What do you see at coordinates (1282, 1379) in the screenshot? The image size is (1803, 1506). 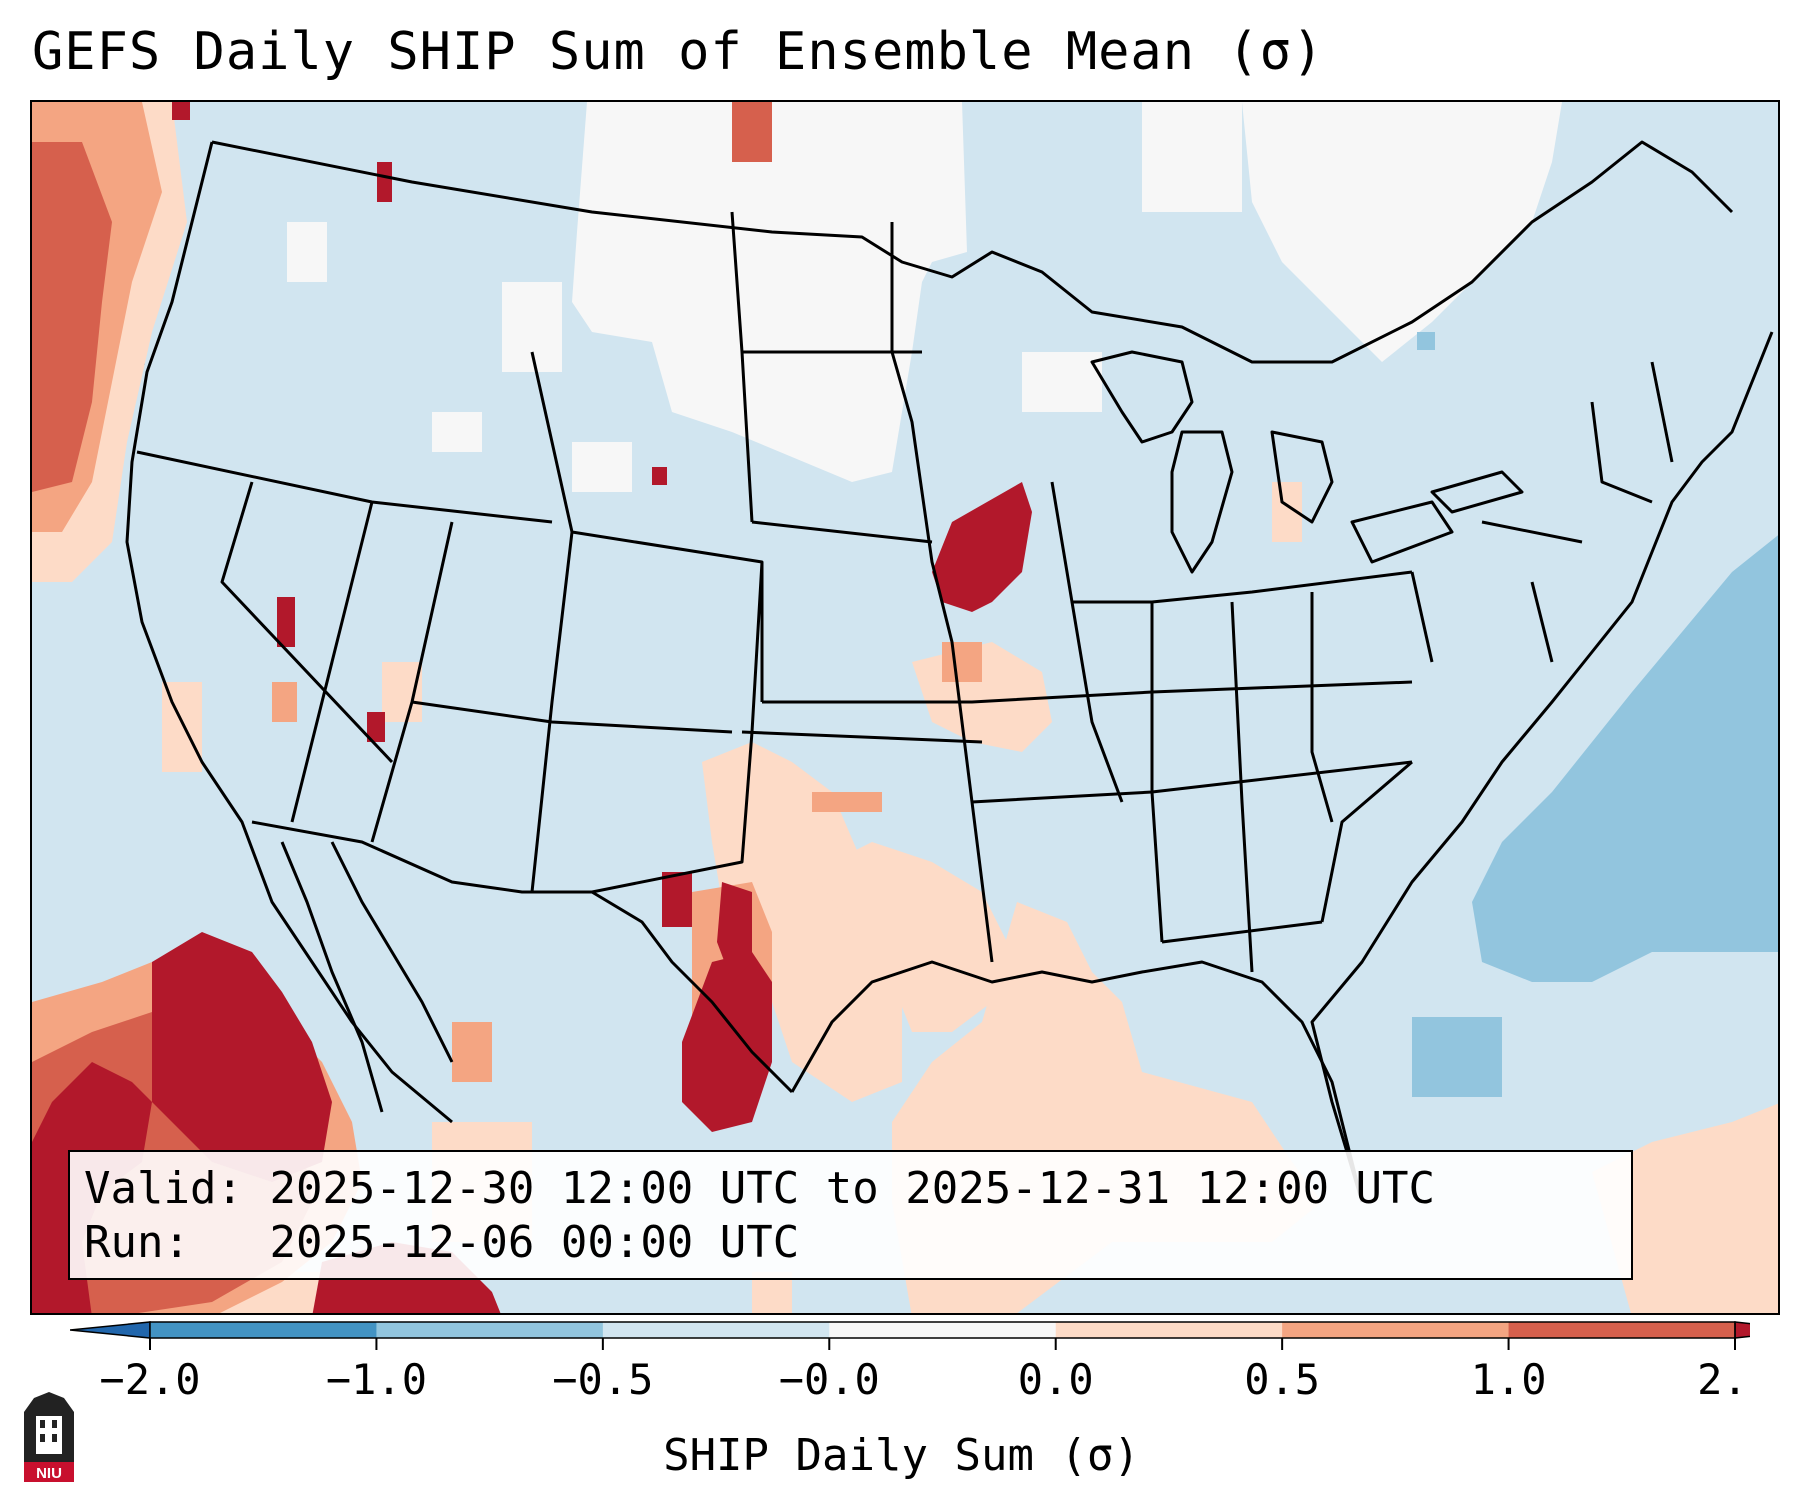 I see `colorbar-tick-label: 0.5` at bounding box center [1282, 1379].